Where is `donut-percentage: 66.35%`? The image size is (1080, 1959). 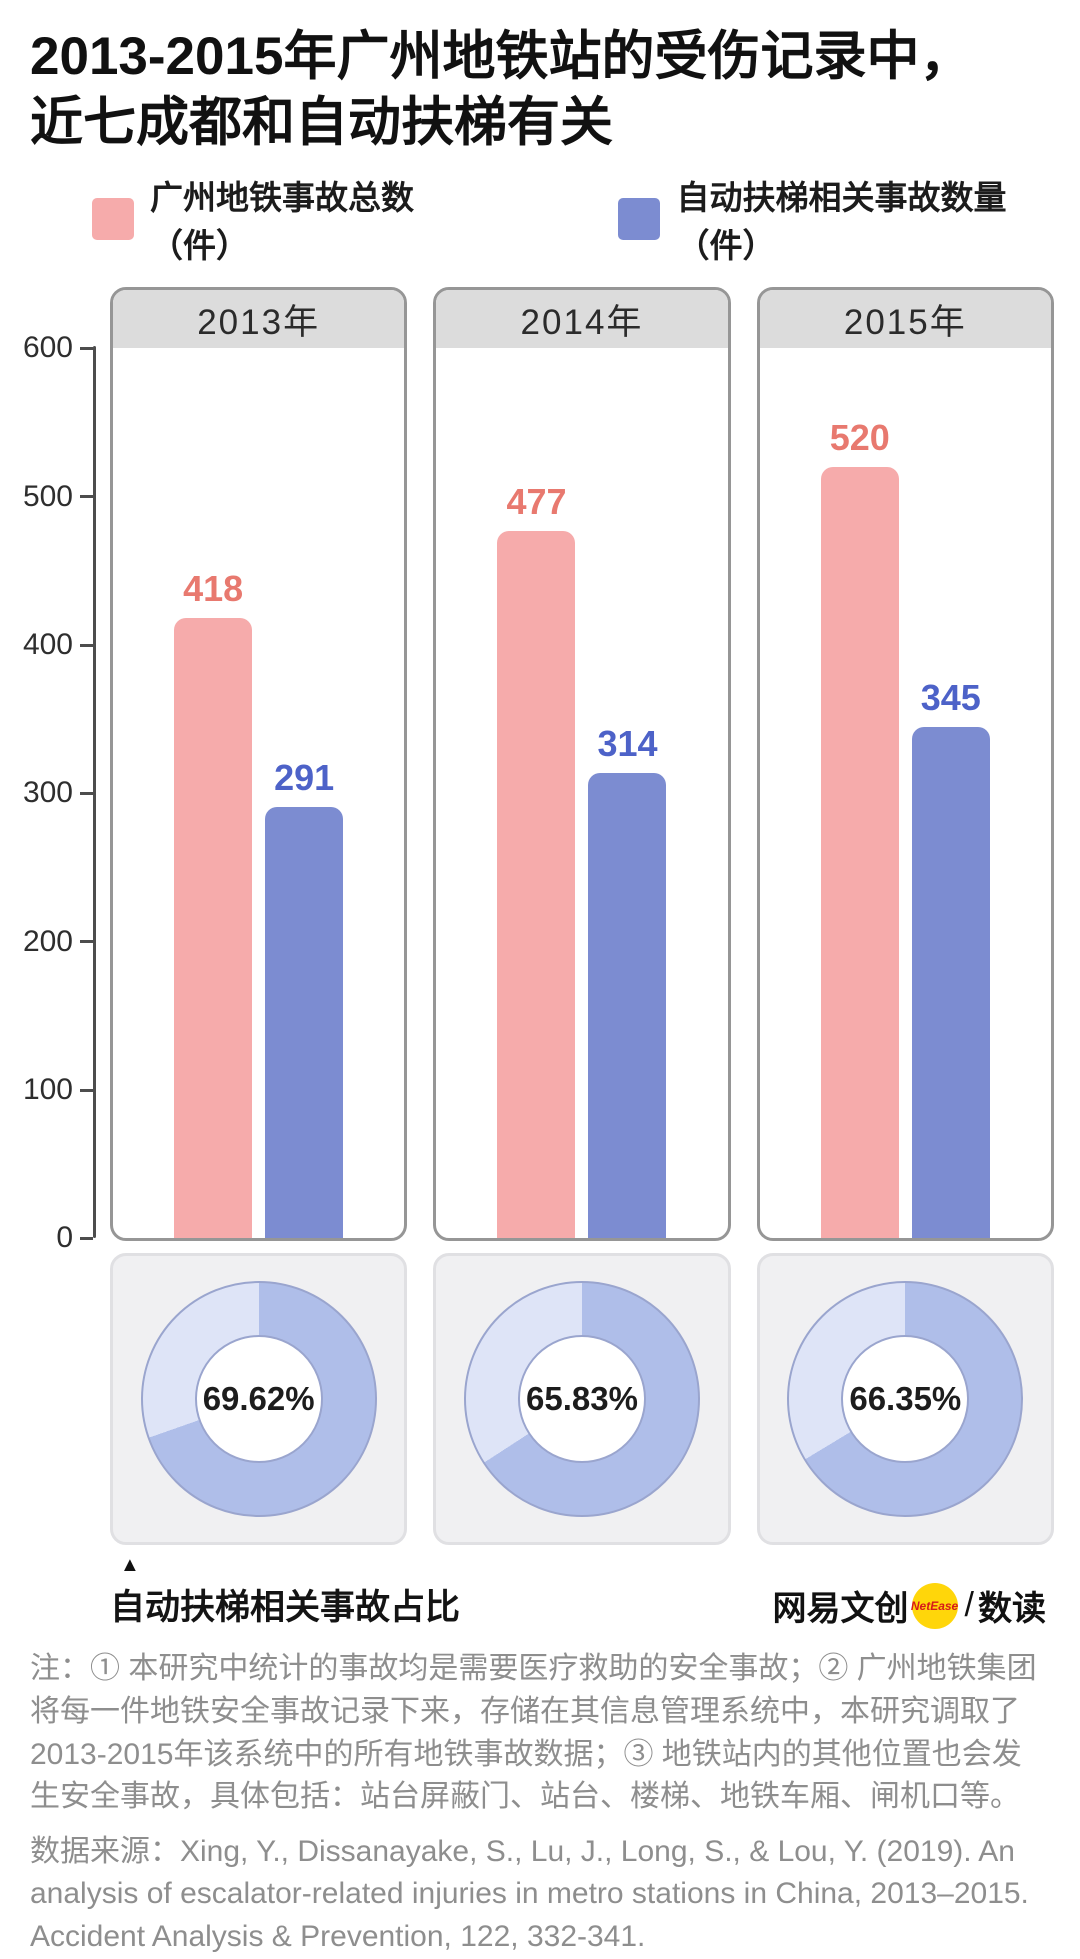
donut-percentage: 66.35% is located at coordinates (905, 1399).